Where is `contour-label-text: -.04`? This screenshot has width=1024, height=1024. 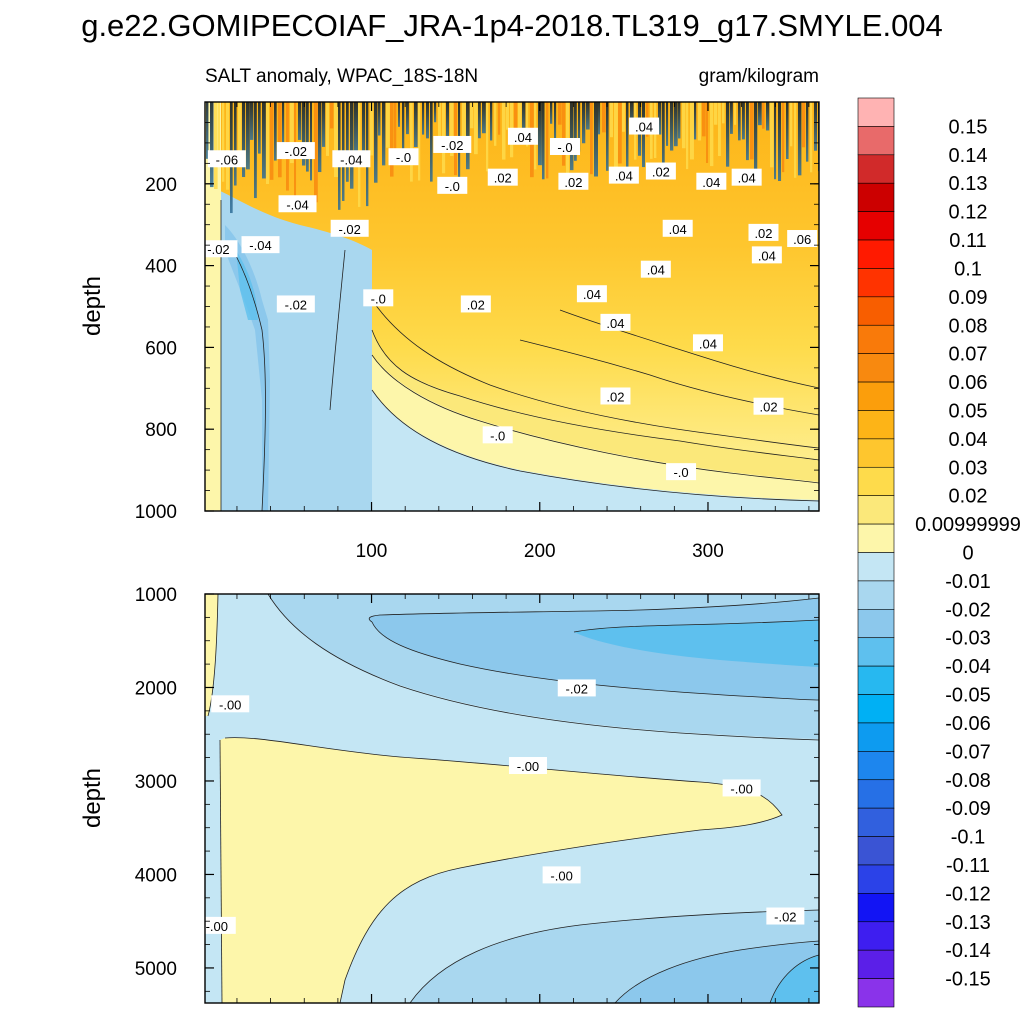 contour-label-text: -.04 is located at coordinates (297, 204).